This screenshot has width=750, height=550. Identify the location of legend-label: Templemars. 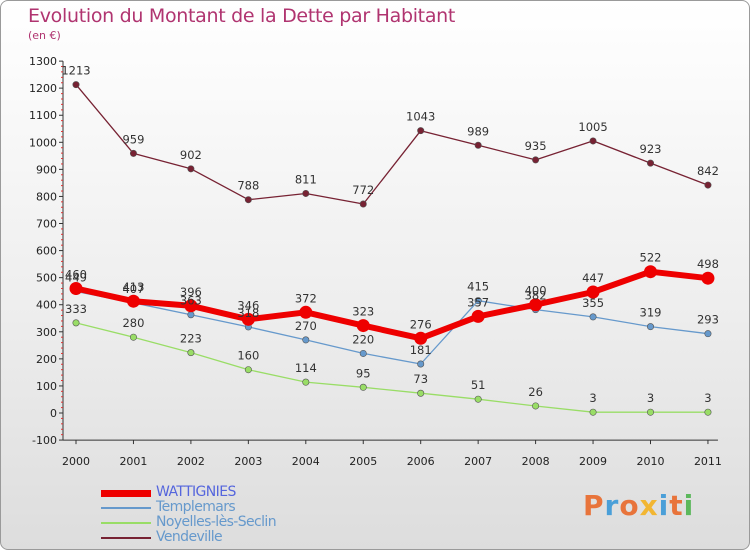
(196, 507).